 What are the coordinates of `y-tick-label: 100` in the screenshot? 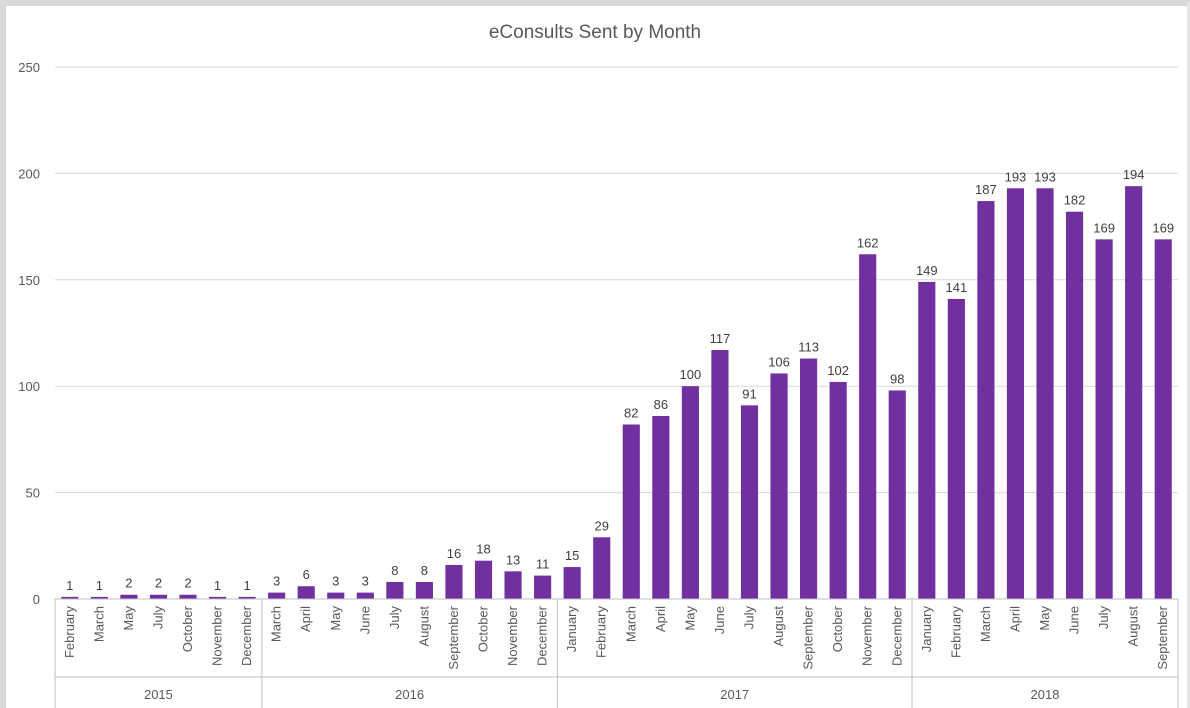 It's located at (29, 386).